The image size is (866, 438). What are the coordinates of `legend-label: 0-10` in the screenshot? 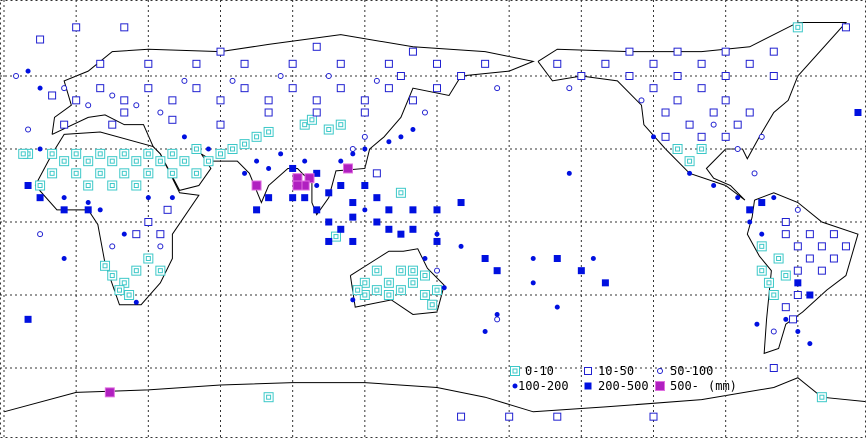 It's located at (539, 371).